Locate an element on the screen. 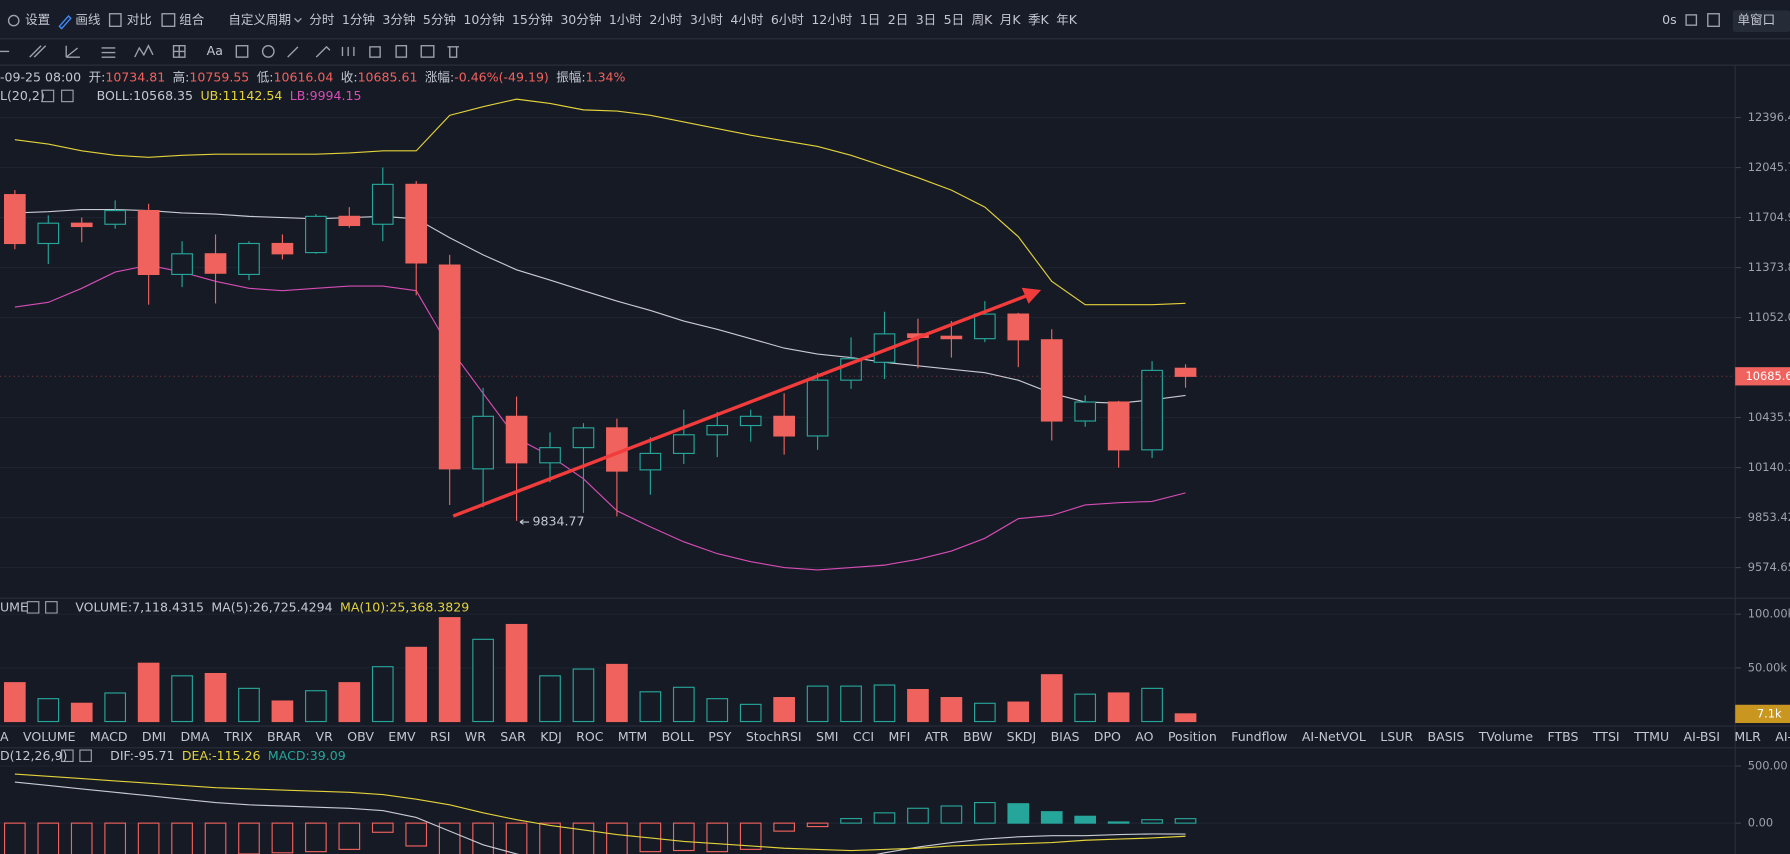 Image resolution: width=1790 pixels, height=854 pixels. indicator-tab: AI-PD is located at coordinates (1782, 736).